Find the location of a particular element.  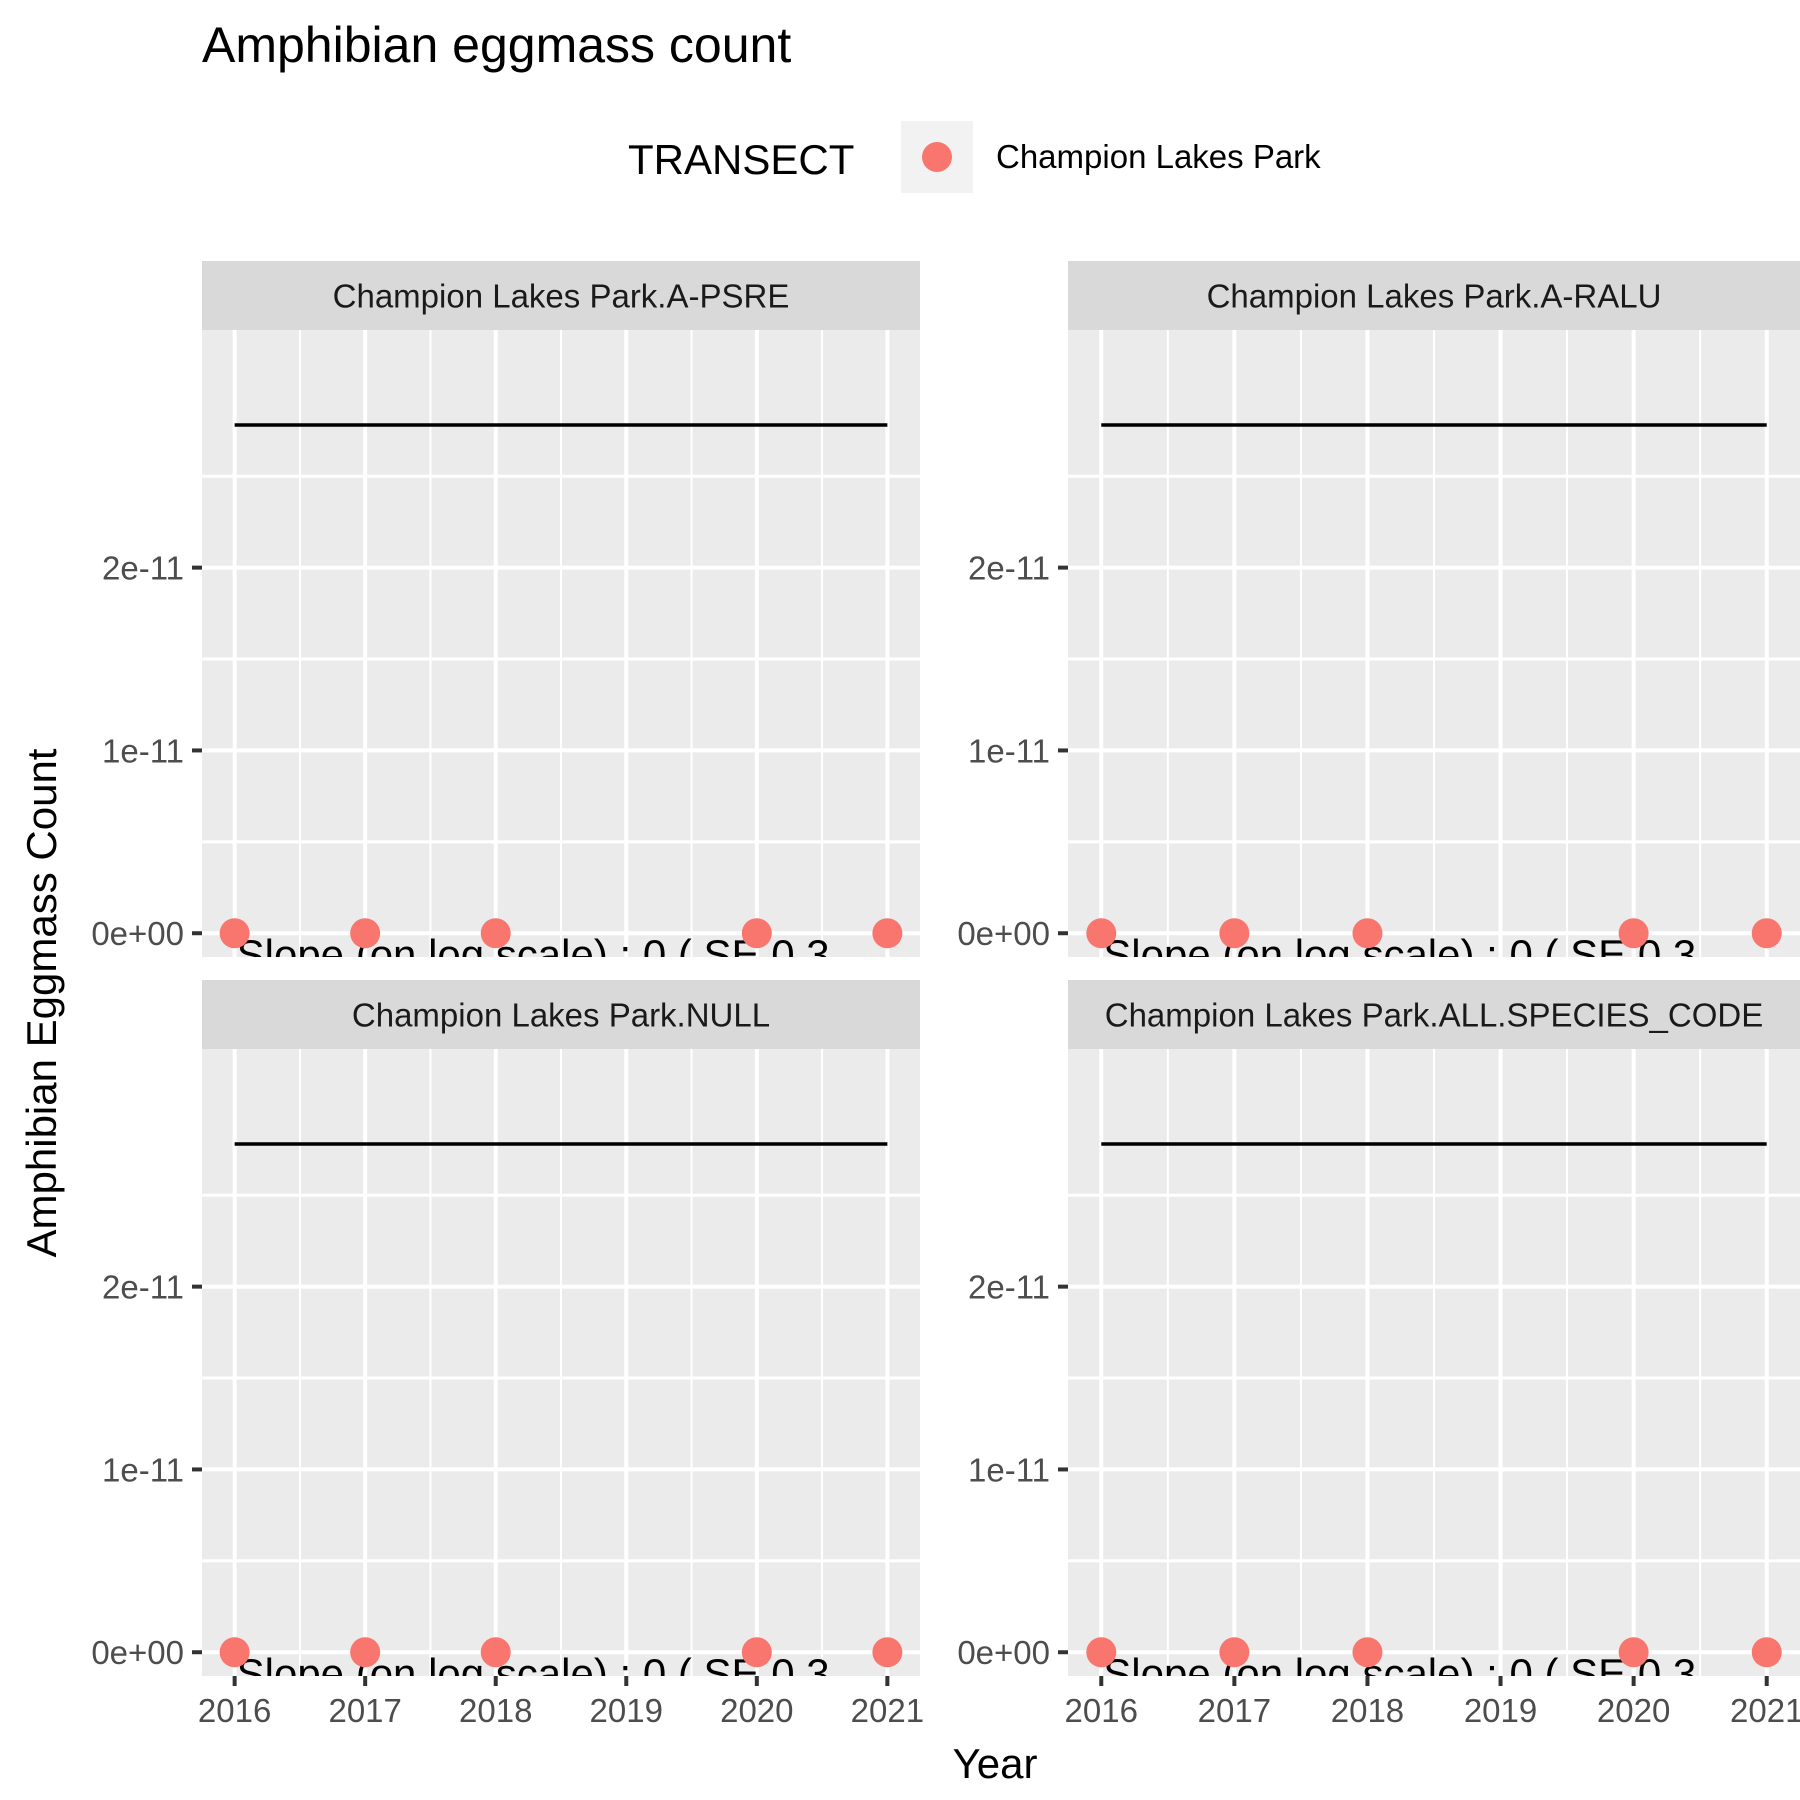

x-axis-title: Year is located at coordinates (995, 1763).